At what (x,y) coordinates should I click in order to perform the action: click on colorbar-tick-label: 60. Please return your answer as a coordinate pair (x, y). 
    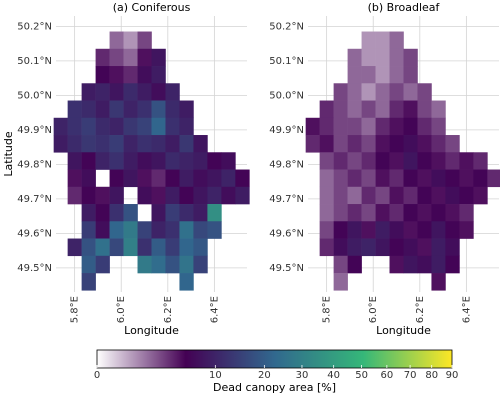
    Looking at the image, I should click on (386, 375).